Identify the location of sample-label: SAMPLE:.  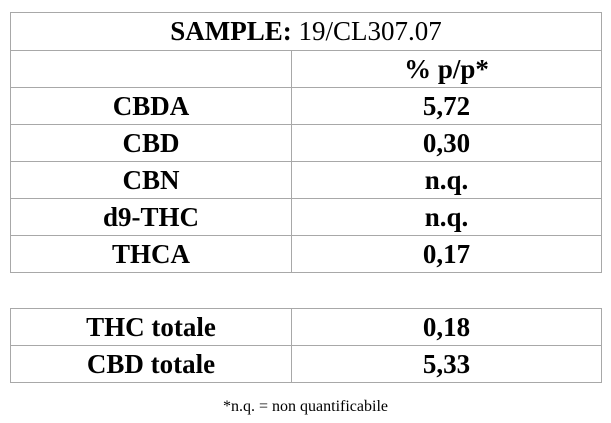
(231, 31).